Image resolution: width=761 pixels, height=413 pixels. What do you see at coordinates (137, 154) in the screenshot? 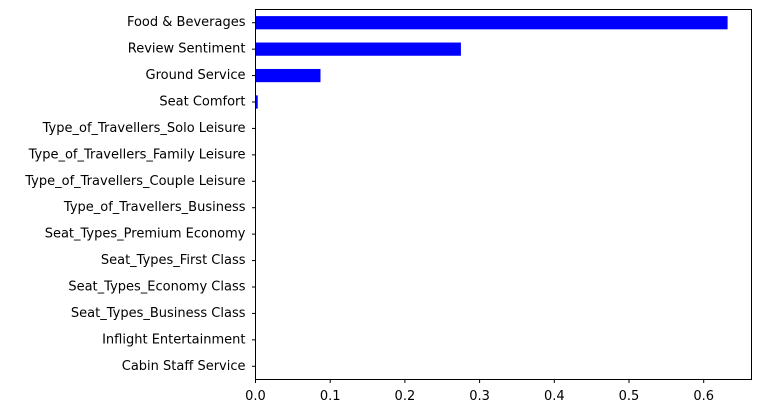
I see `y-tick-label-8: Type_of_Travellers_Family Leisure` at bounding box center [137, 154].